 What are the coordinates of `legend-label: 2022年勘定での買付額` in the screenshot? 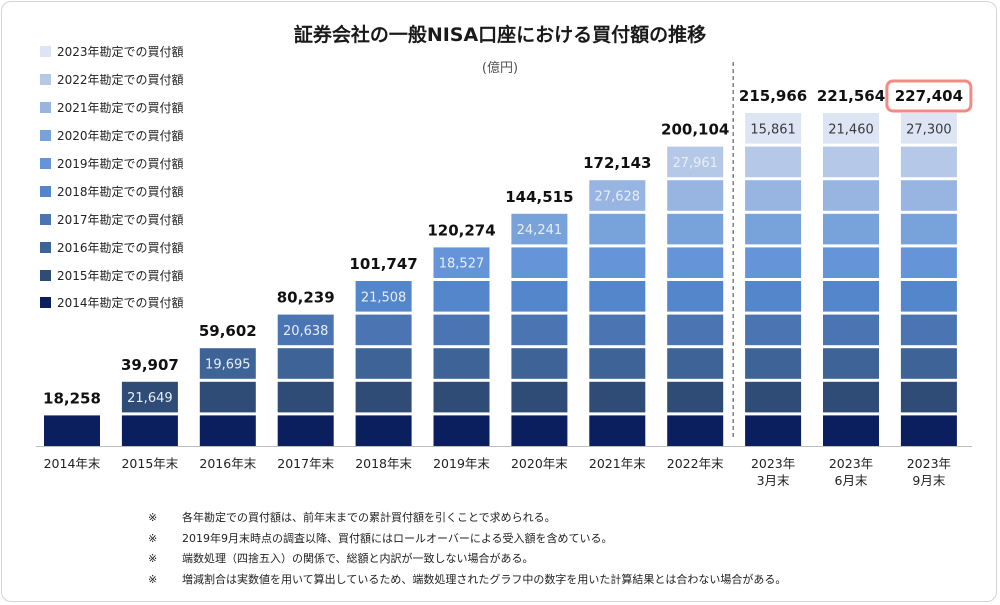 It's located at (120, 80).